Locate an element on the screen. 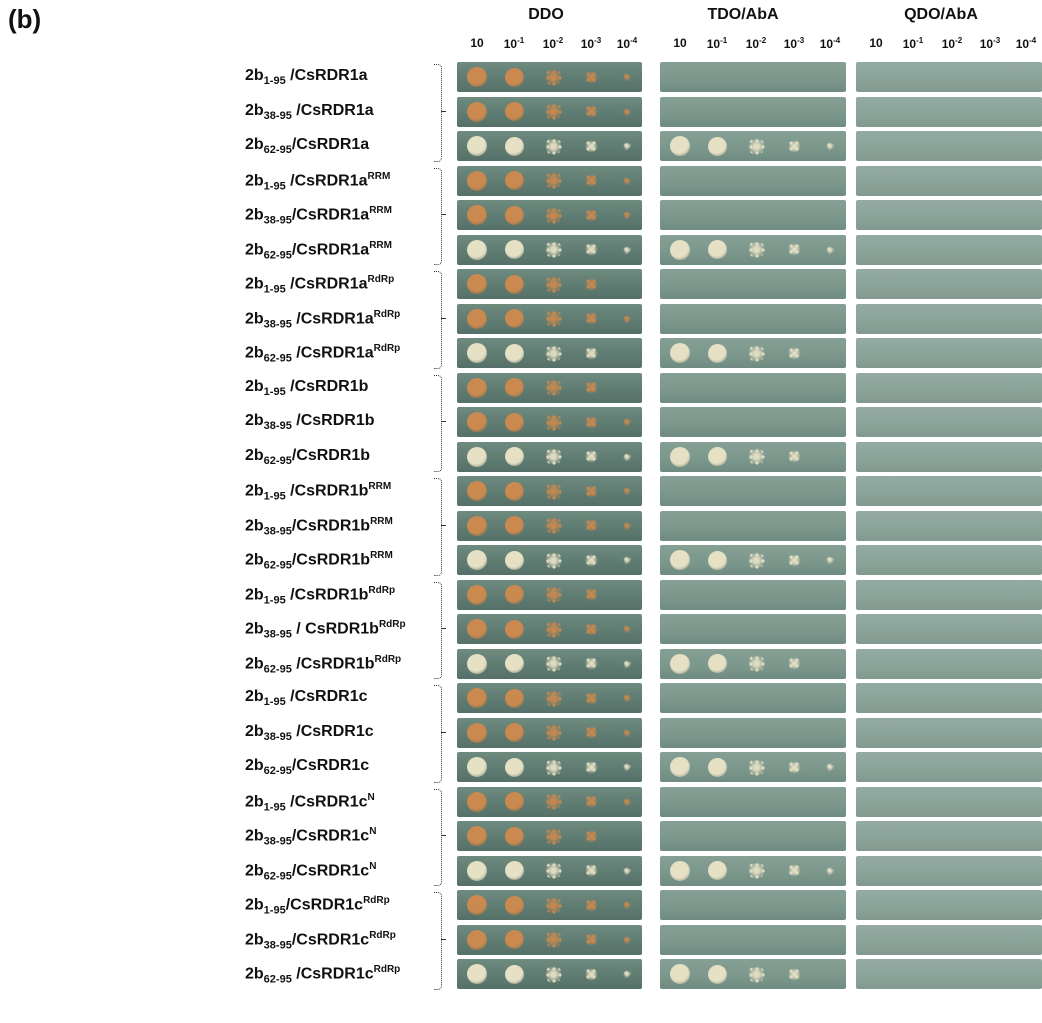 Image resolution: width=1042 pixels, height=1023 pixels. dilution-label: 10-4 is located at coordinates (830, 43).